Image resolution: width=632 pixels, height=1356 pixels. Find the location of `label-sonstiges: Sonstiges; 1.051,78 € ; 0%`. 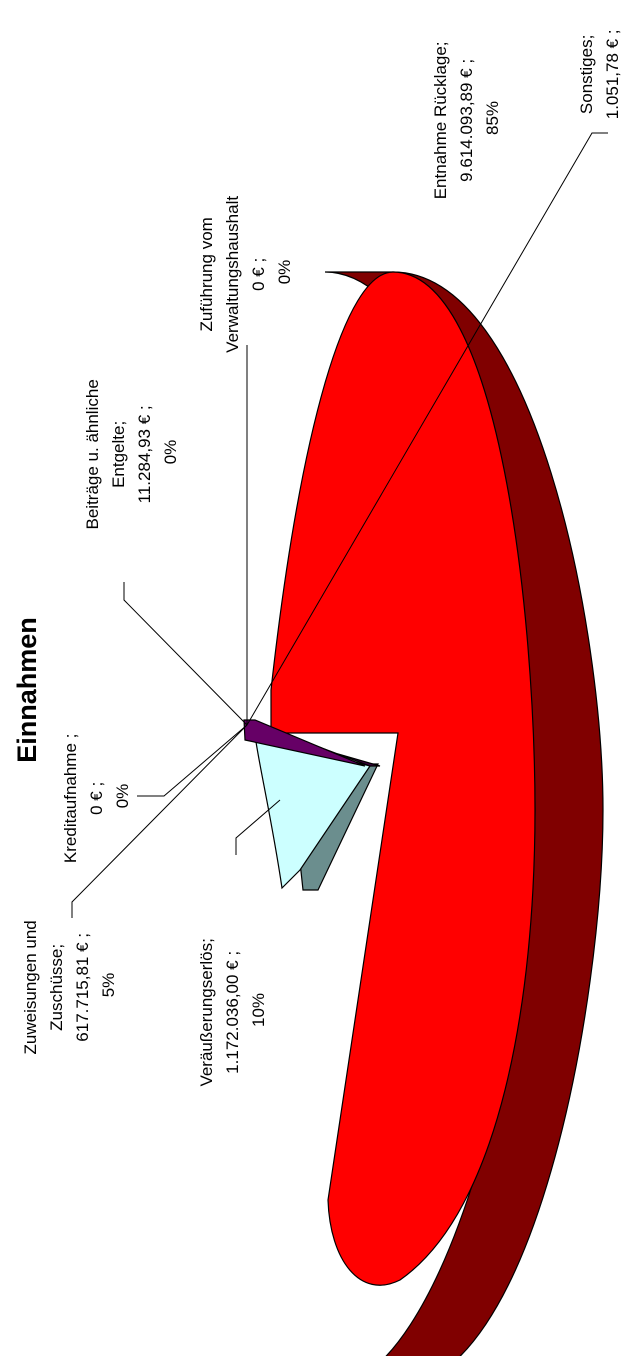

label-sonstiges: Sonstiges; 1.051,78 € ; 0% is located at coordinates (604, 72).